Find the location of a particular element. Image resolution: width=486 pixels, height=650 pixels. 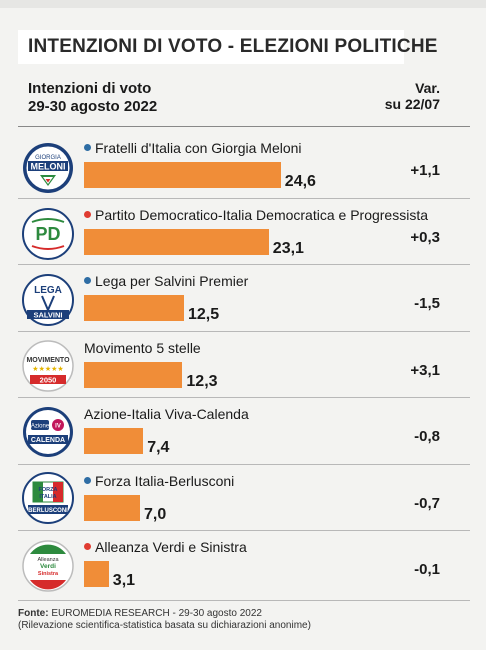

header-separator is located at coordinates (244, 126).